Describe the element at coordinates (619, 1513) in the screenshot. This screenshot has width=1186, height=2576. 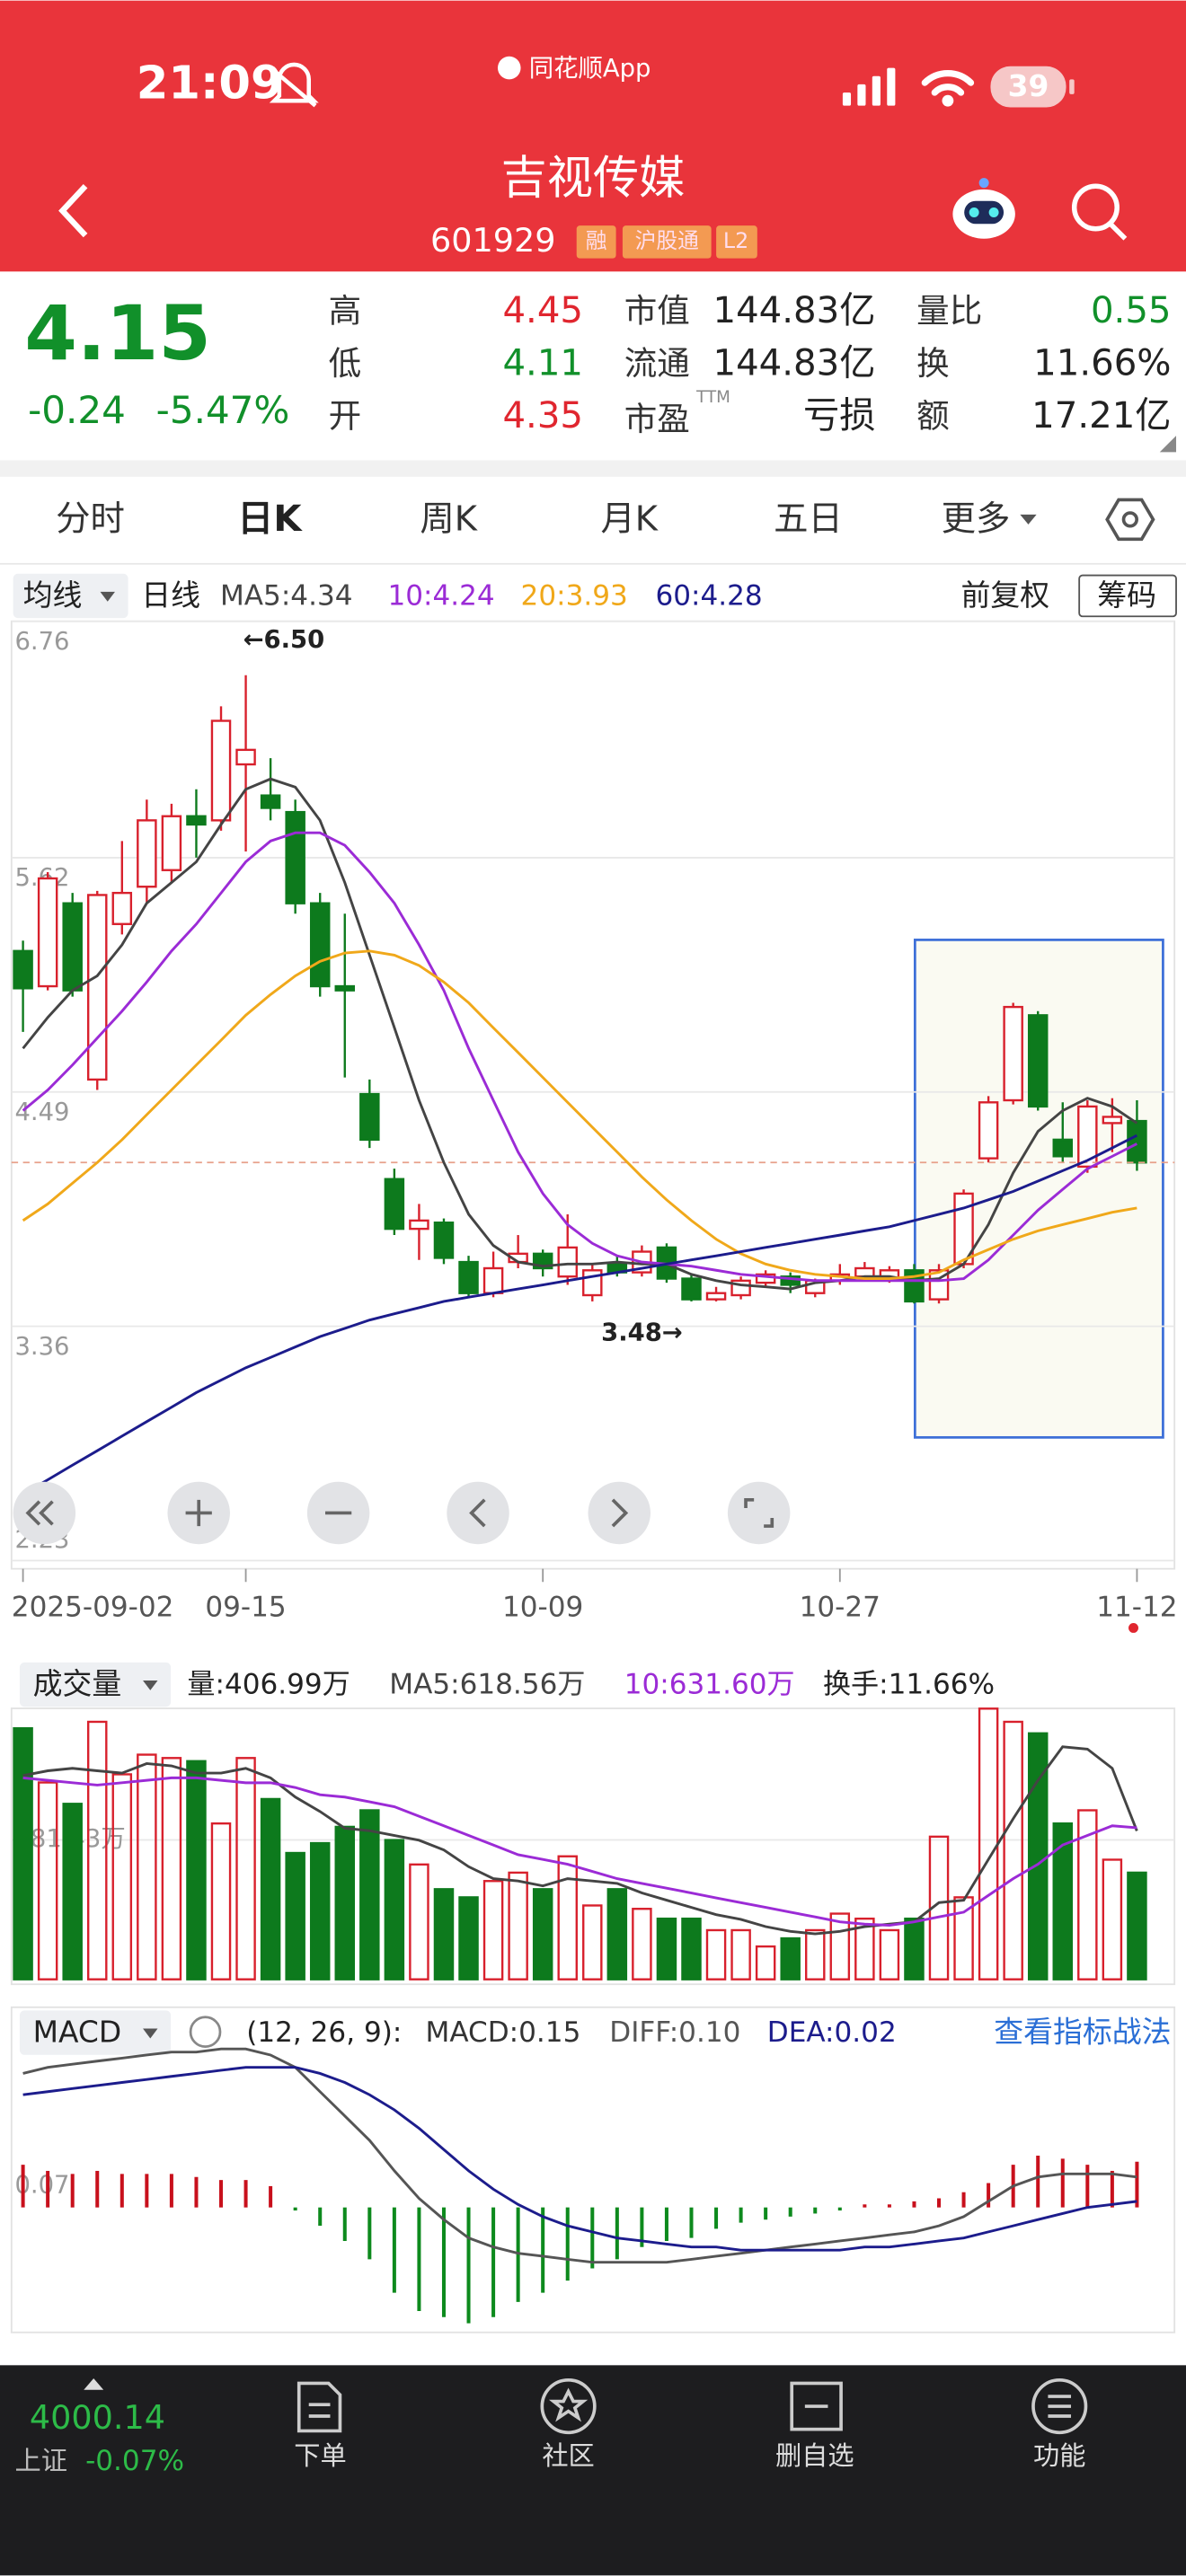
I see `next-button` at that location.